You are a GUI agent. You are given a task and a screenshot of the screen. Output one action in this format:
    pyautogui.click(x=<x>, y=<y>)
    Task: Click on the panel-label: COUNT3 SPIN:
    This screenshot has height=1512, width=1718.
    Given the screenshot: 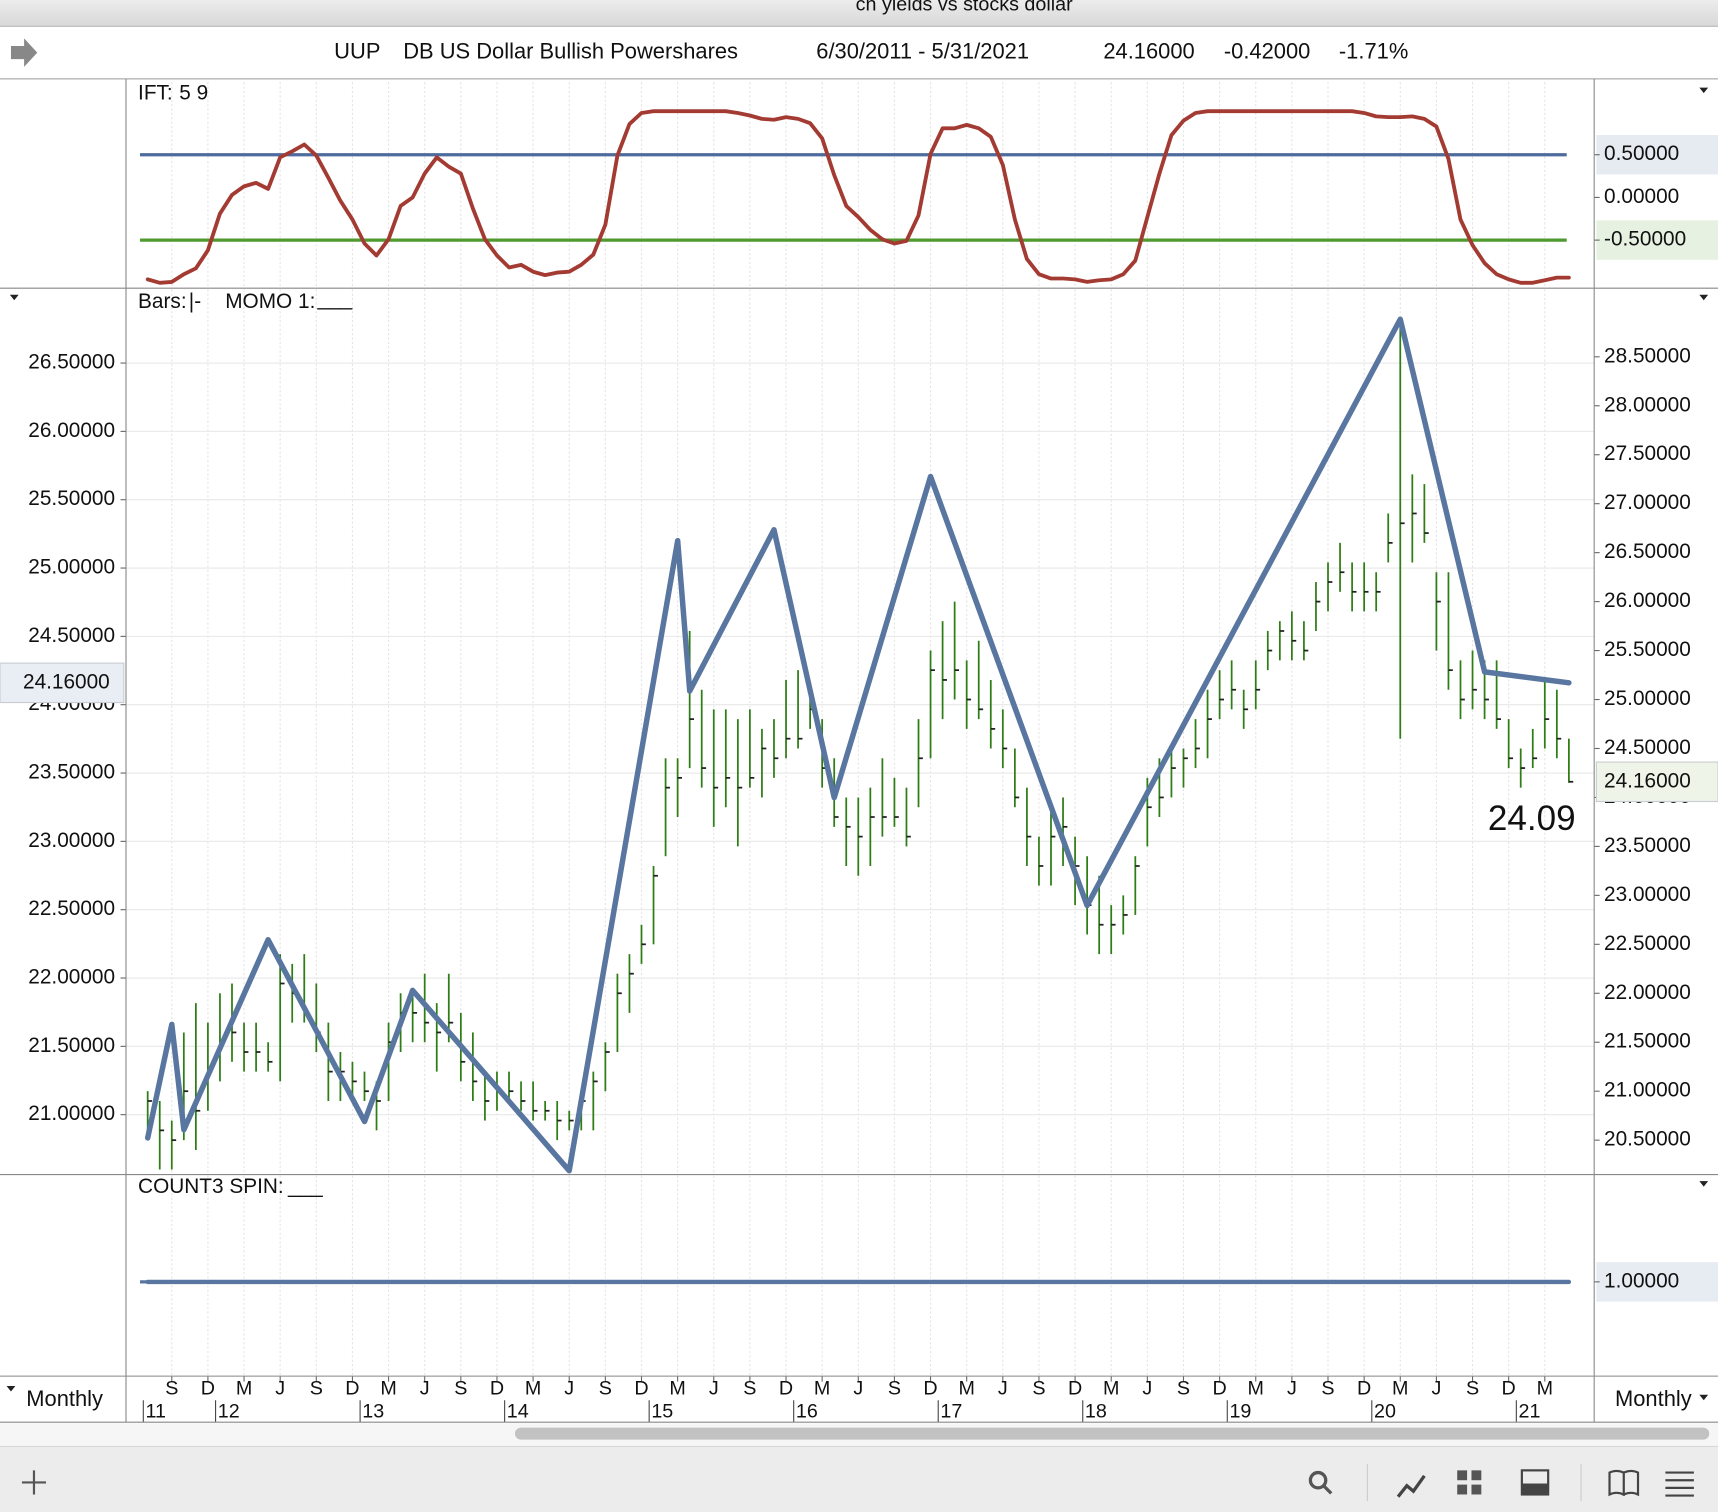 What is the action you would take?
    pyautogui.click(x=211, y=1186)
    